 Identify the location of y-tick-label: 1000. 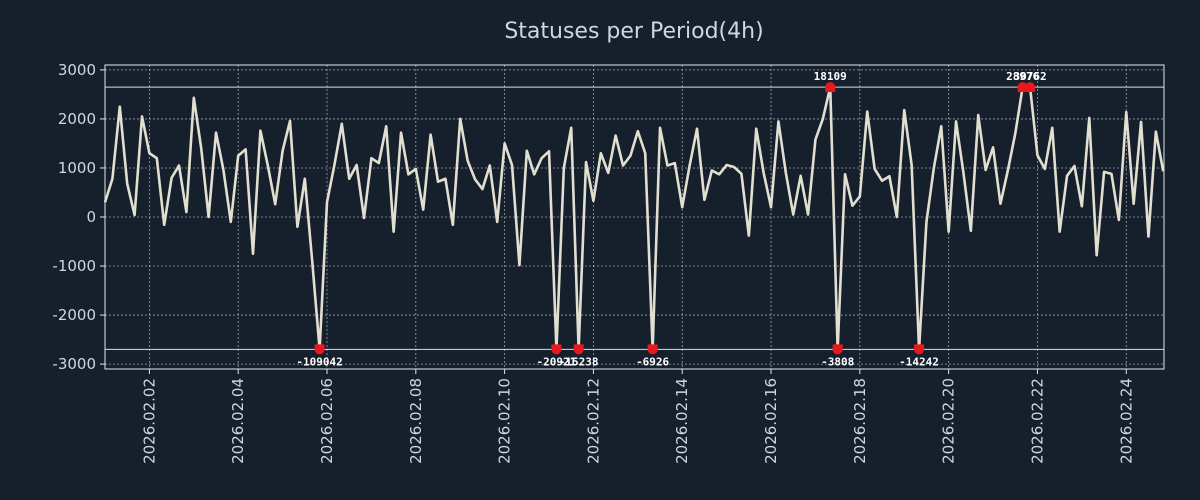
(77, 168).